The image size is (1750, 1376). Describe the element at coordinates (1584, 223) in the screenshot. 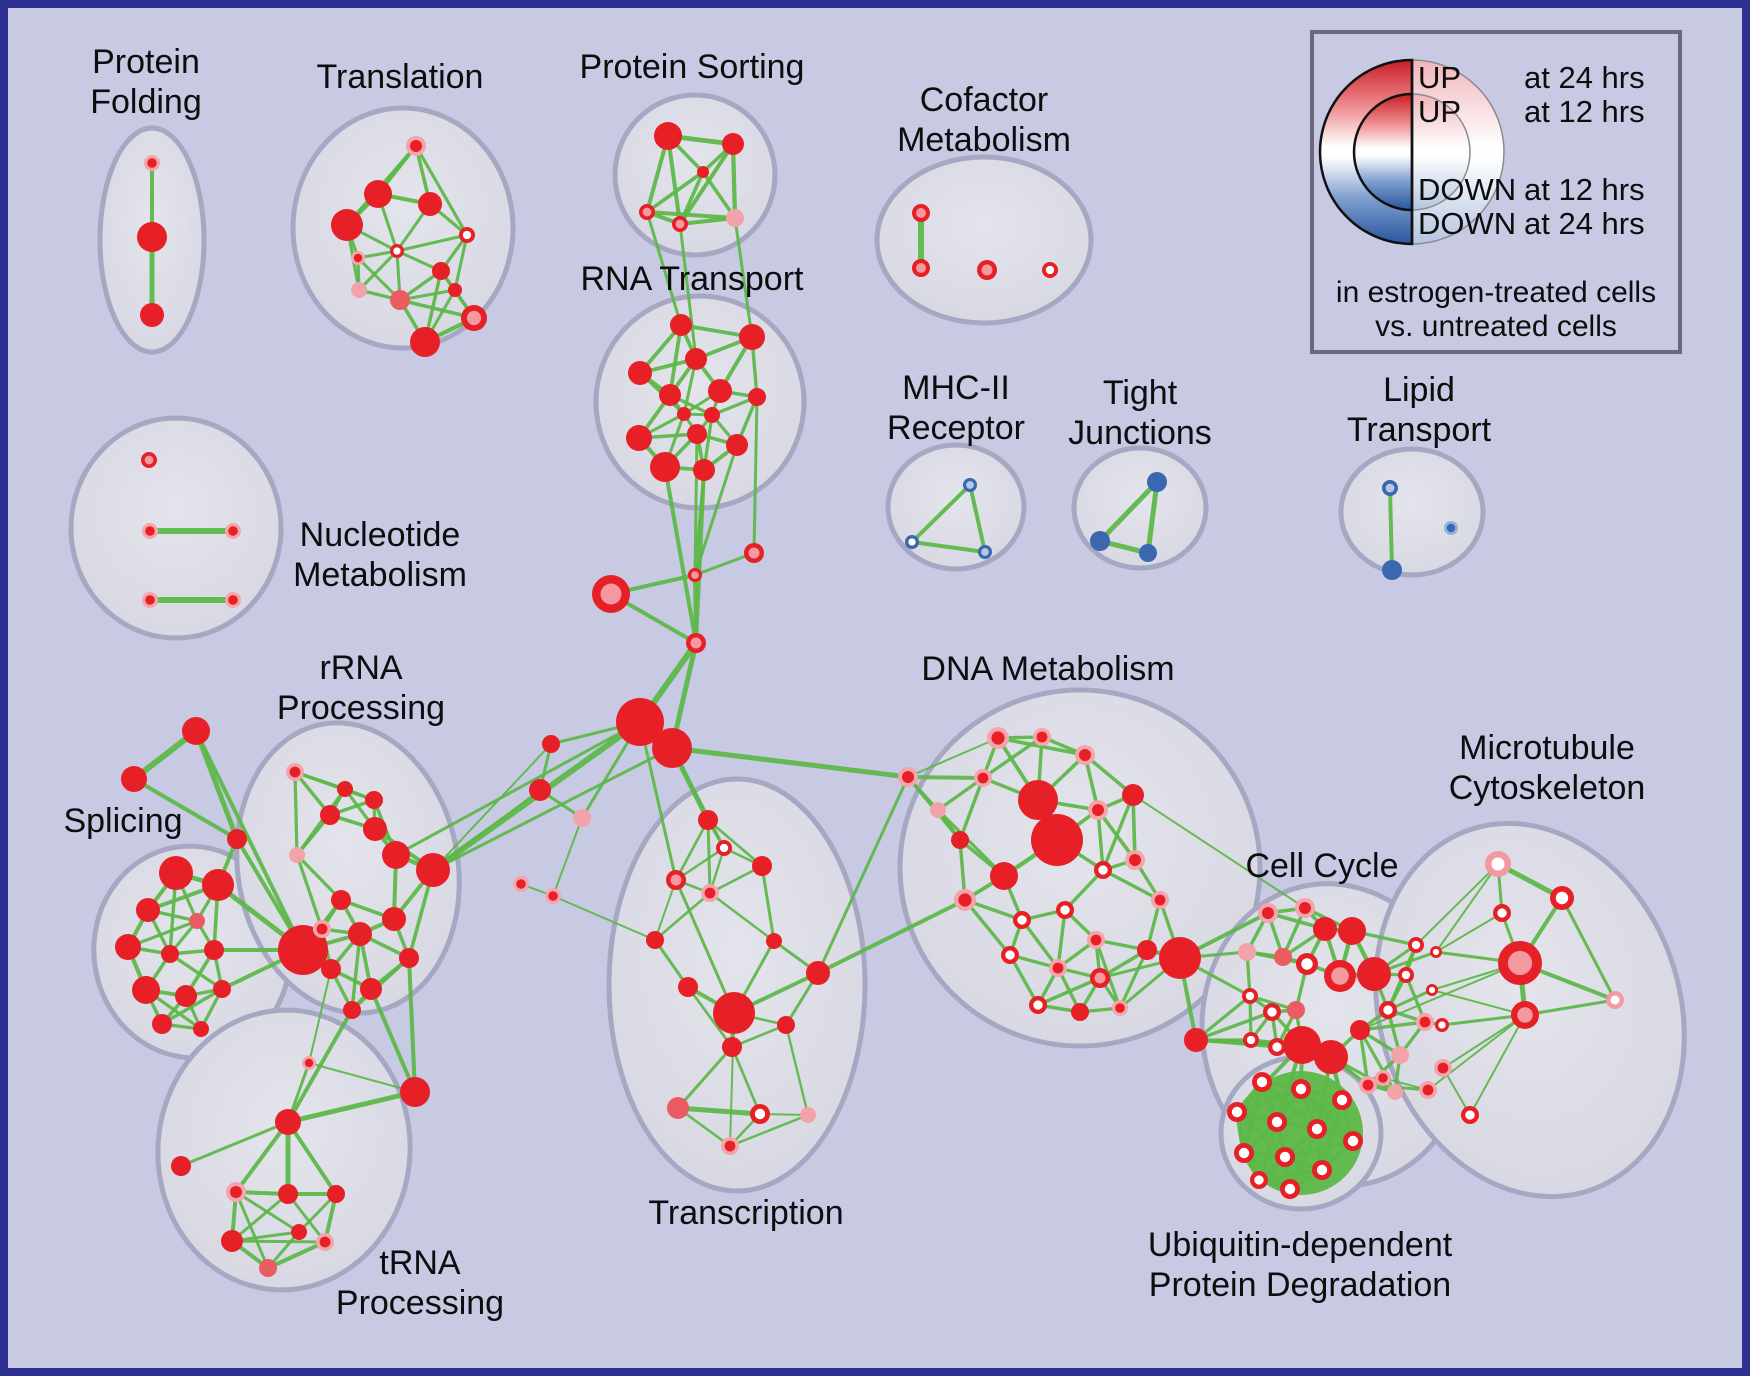

I see `legend-row4-time: at 24 hrs` at that location.